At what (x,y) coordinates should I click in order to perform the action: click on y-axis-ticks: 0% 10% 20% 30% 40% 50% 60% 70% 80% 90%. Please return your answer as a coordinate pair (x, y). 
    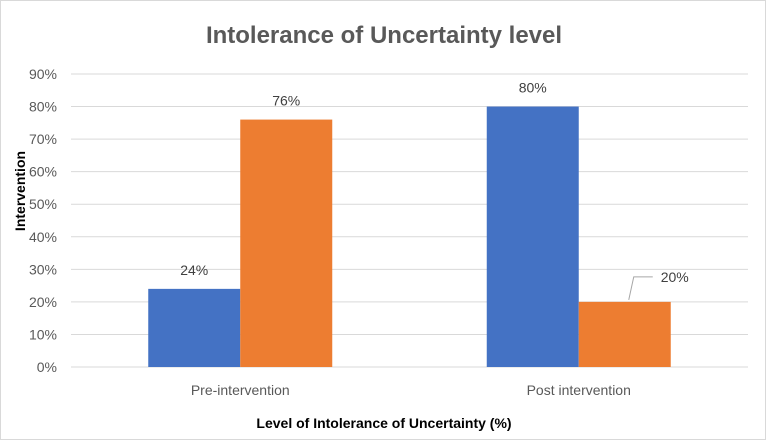
    Looking at the image, I should click on (43, 220).